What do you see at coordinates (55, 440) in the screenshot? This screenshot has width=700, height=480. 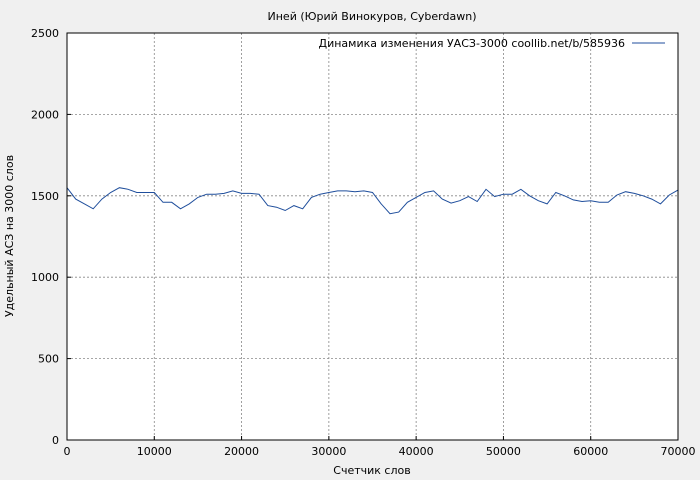 I see `y-tick-label: 0` at bounding box center [55, 440].